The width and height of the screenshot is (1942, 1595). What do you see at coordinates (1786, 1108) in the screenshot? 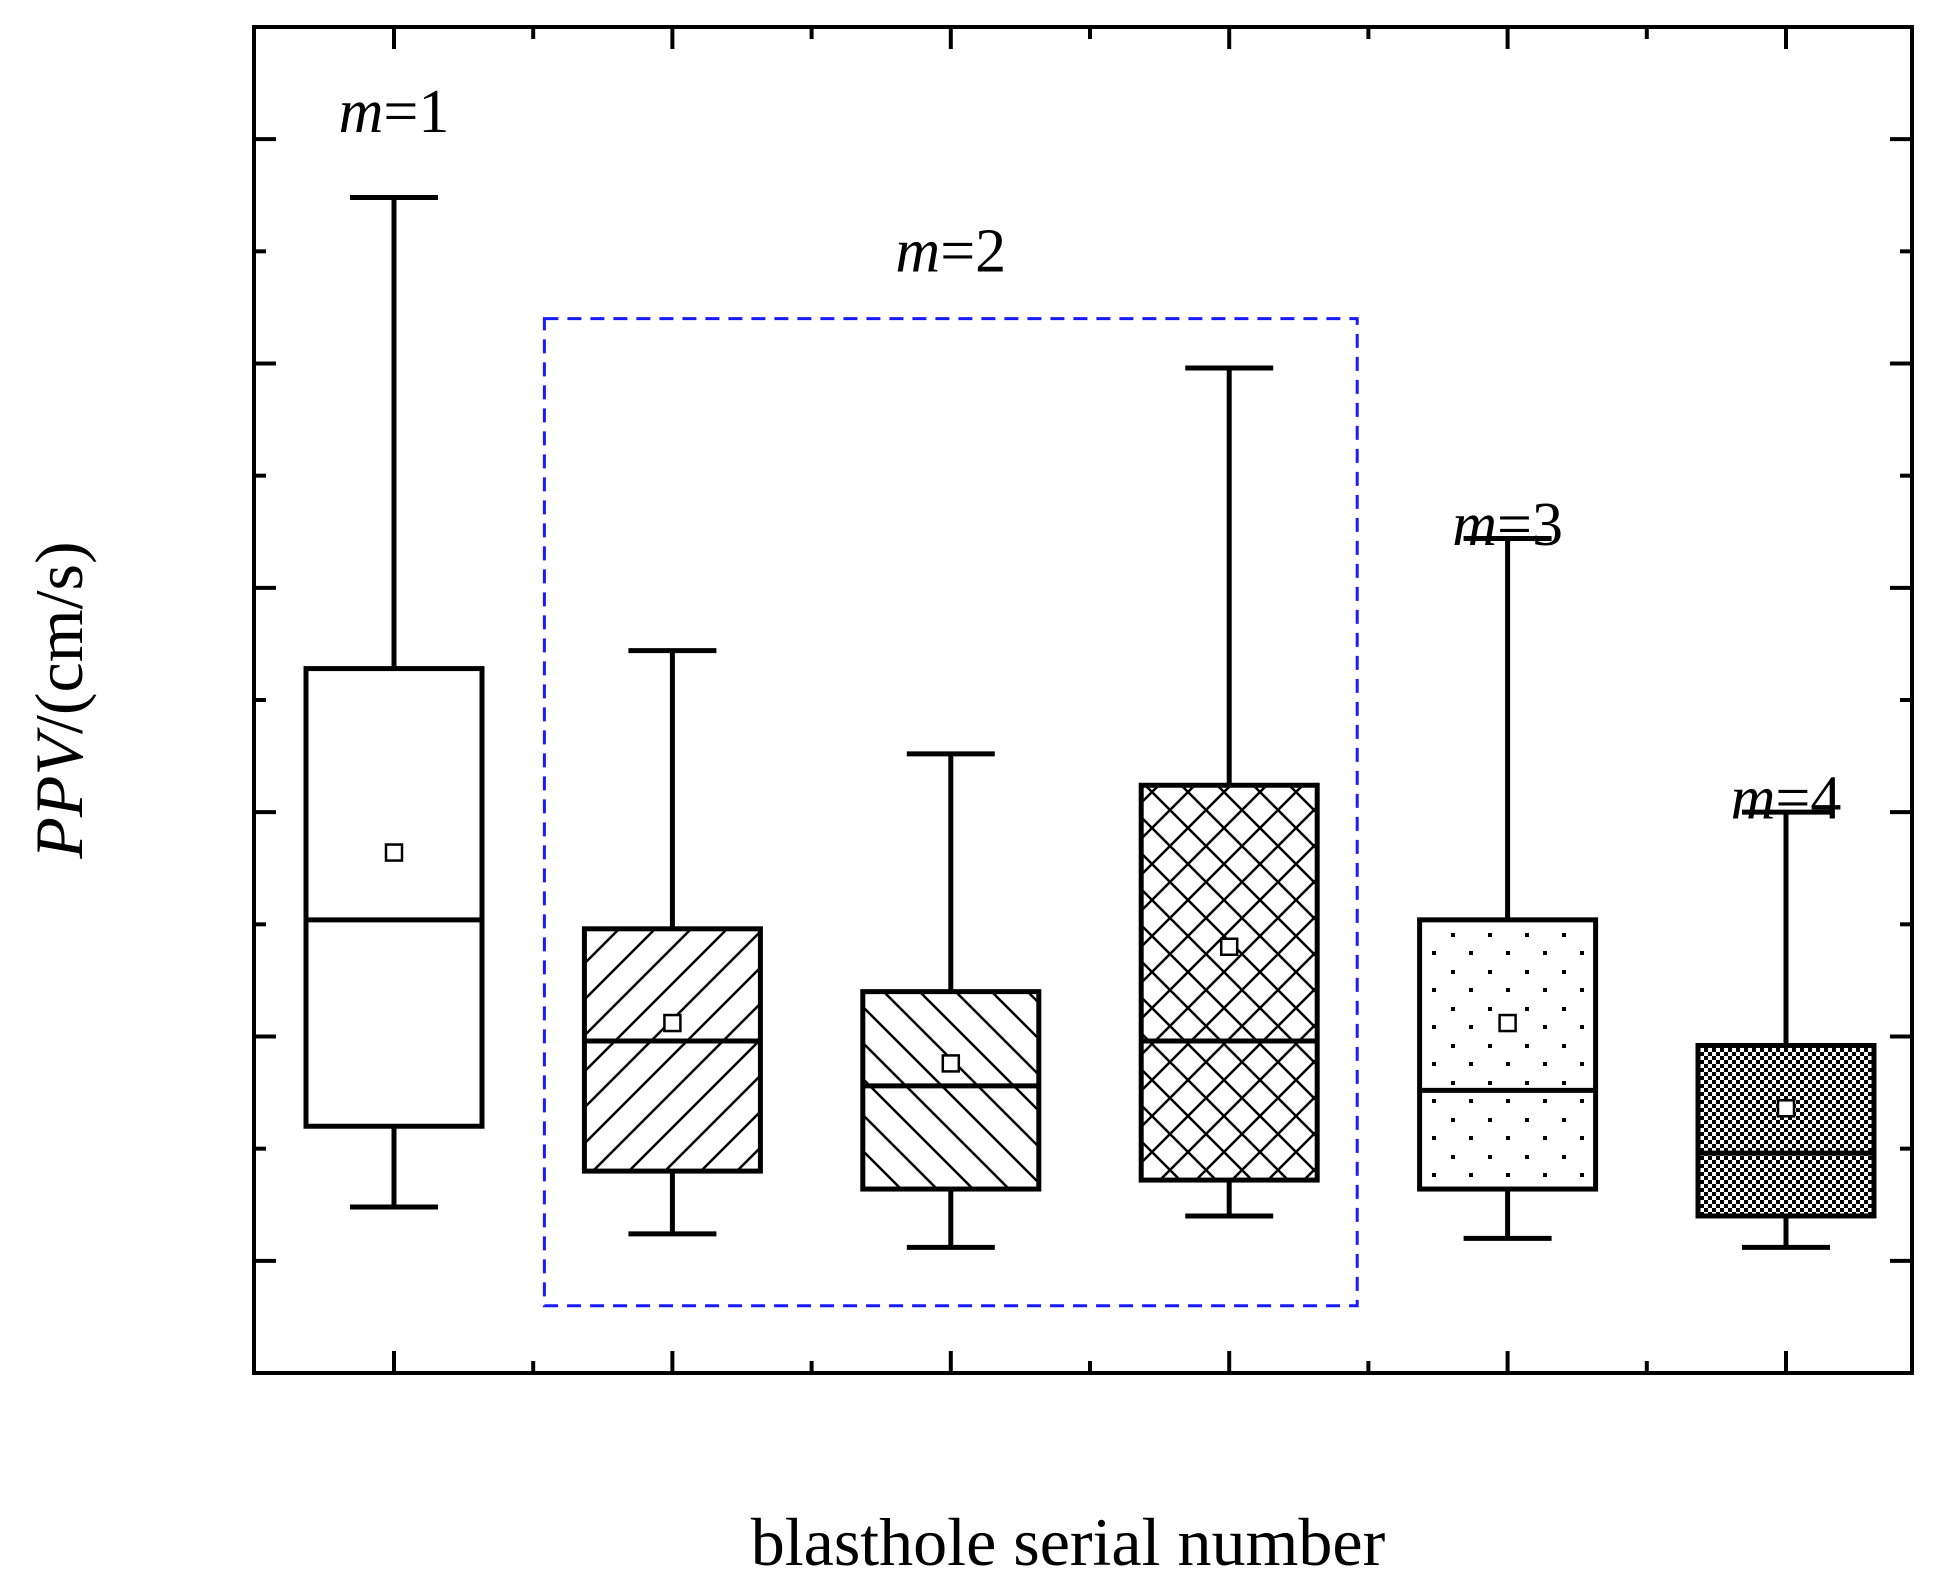
I see `box-mean-marker-F` at bounding box center [1786, 1108].